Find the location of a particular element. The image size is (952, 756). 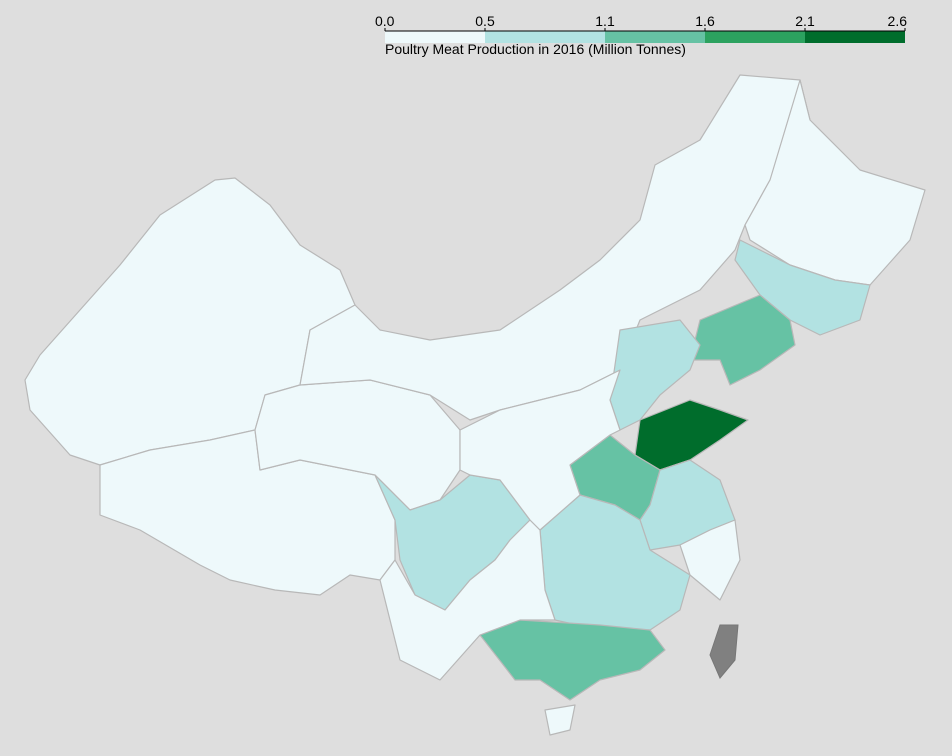

legend-tick-label: 0.0 is located at coordinates (385, 21).